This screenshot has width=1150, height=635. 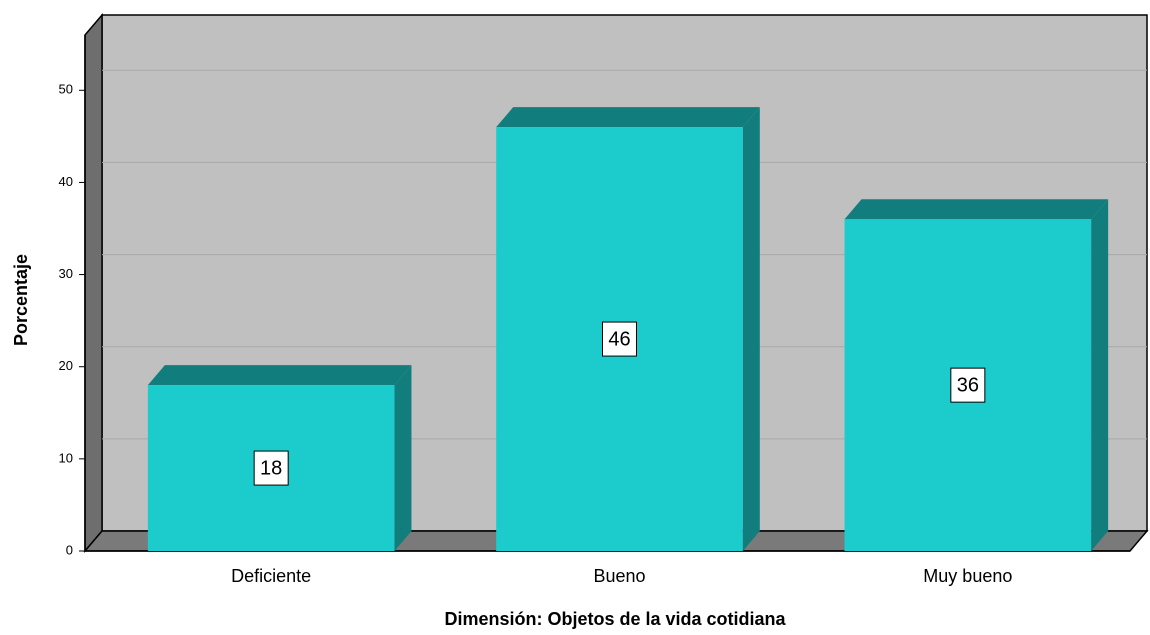 I want to click on y-tick-label: 50, so click(x=66, y=89).